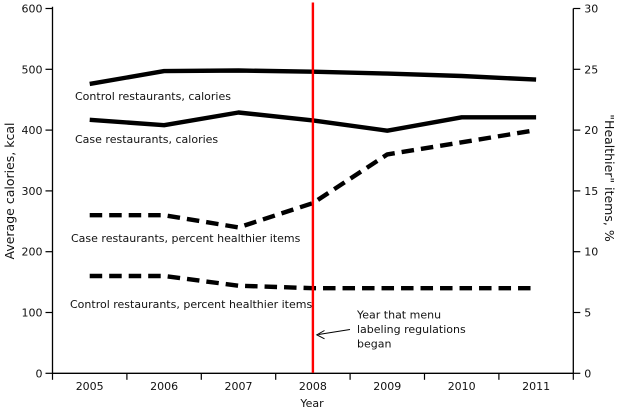 The image size is (620, 417). Describe the element at coordinates (591, 252) in the screenshot. I see `right-axis-tick-label: 10` at that location.